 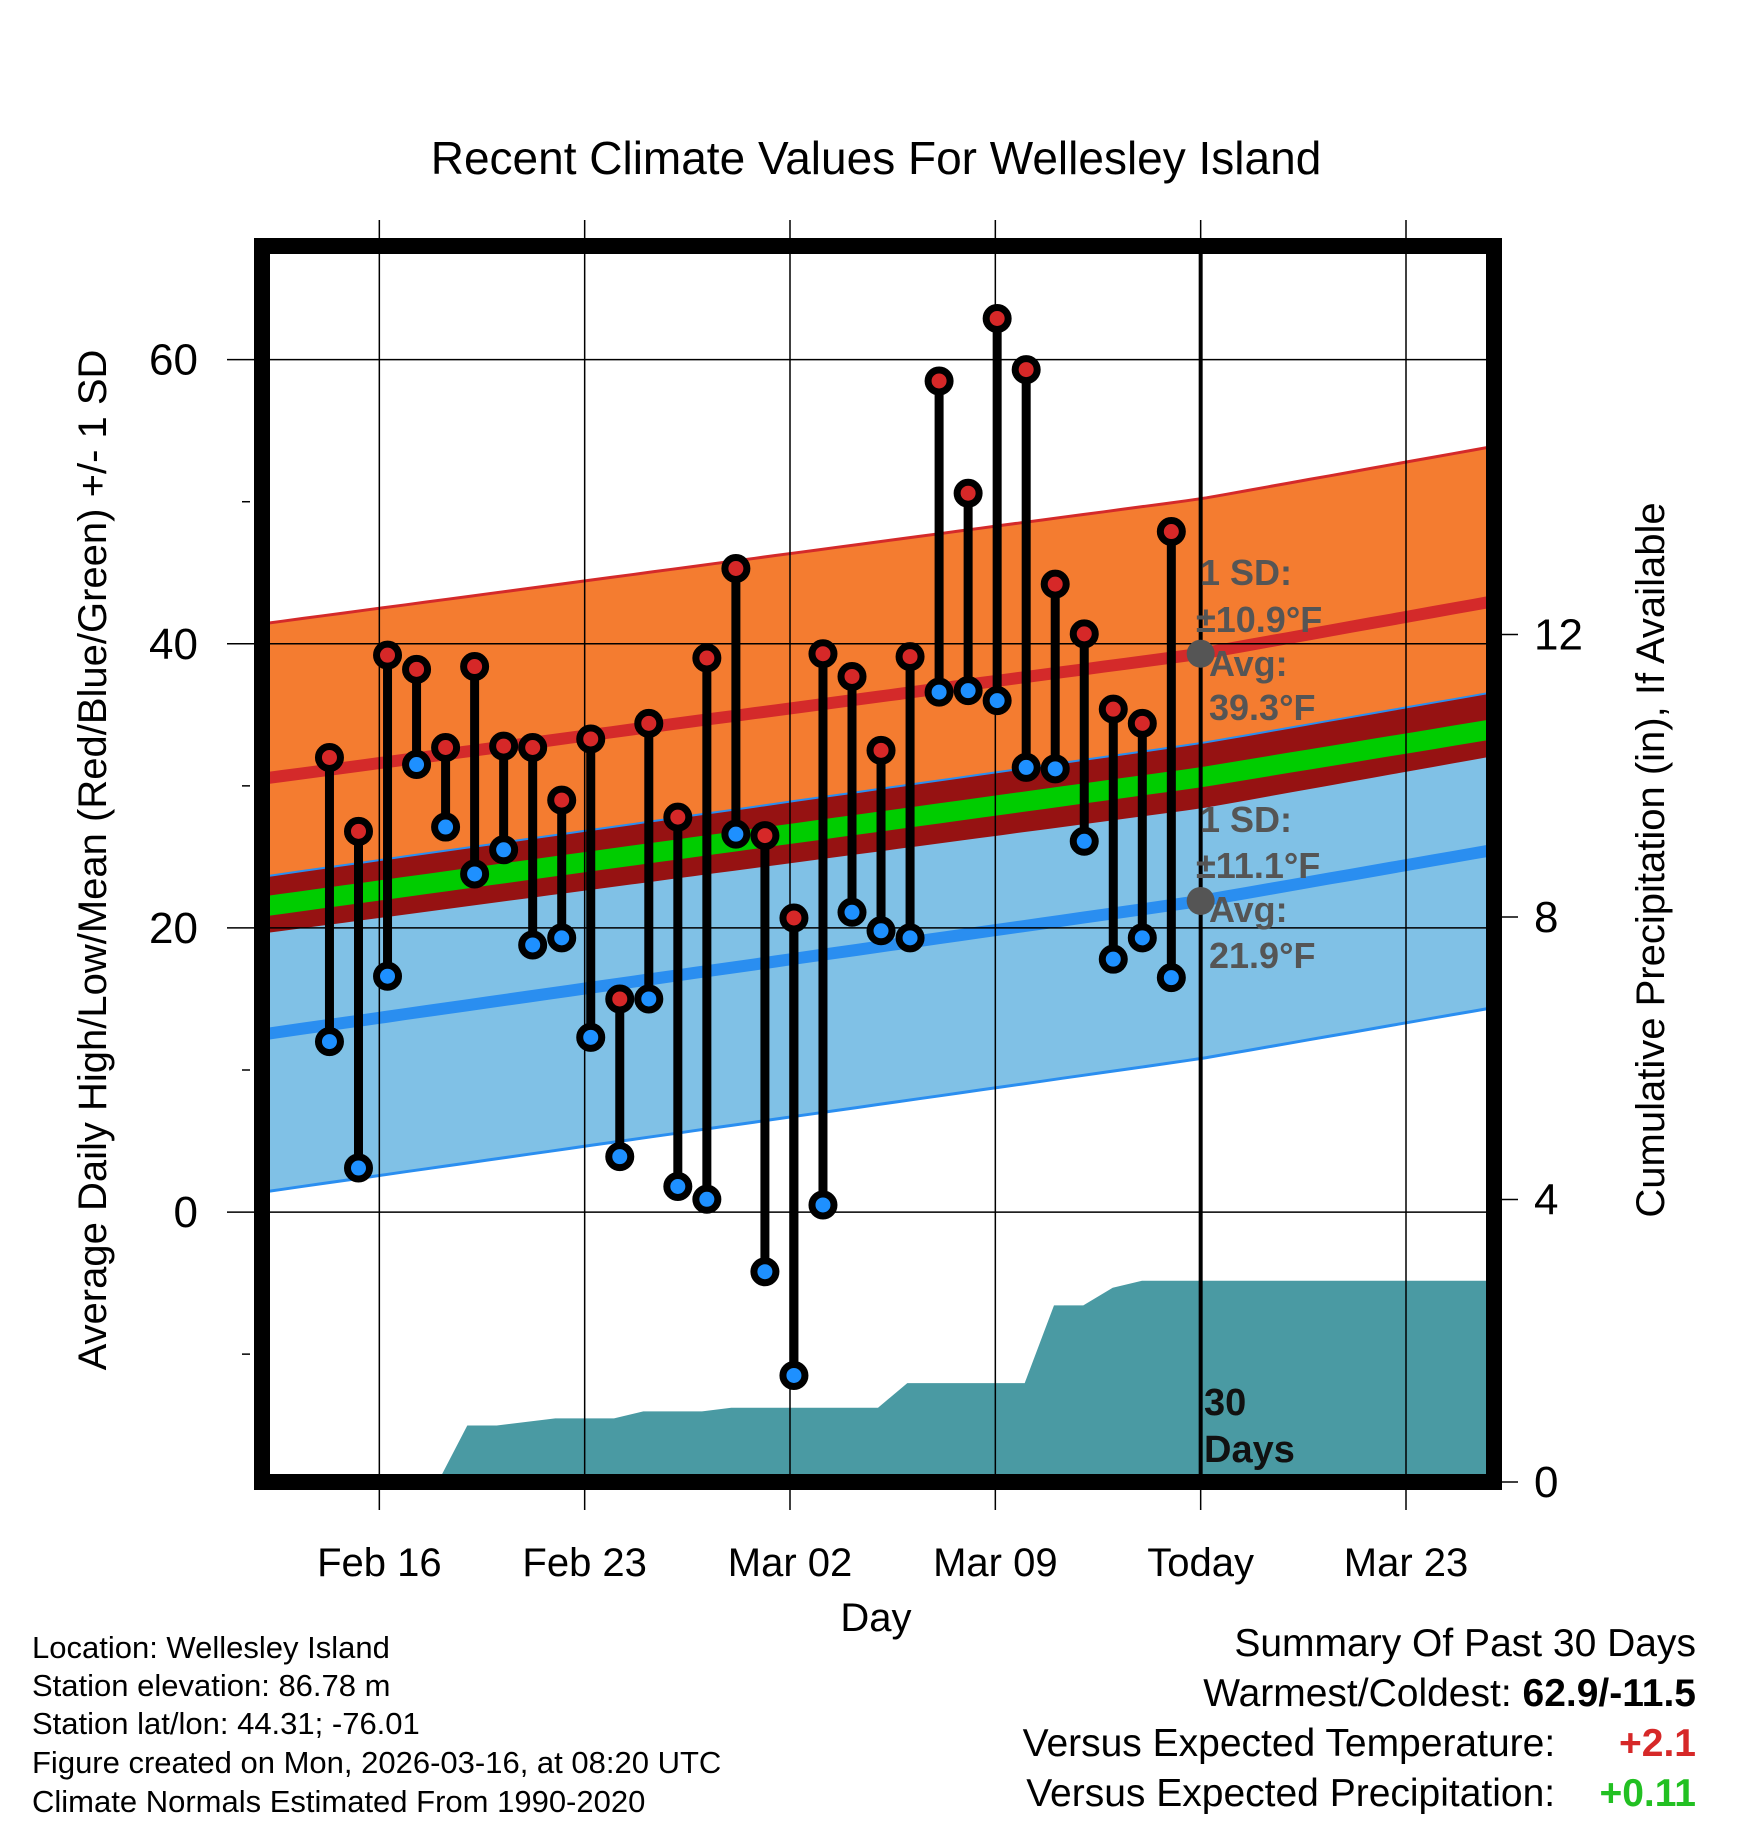 I want to click on summary-precipitation: Versus Expected Precipitation: +0.11, so click(x=1361, y=1794).